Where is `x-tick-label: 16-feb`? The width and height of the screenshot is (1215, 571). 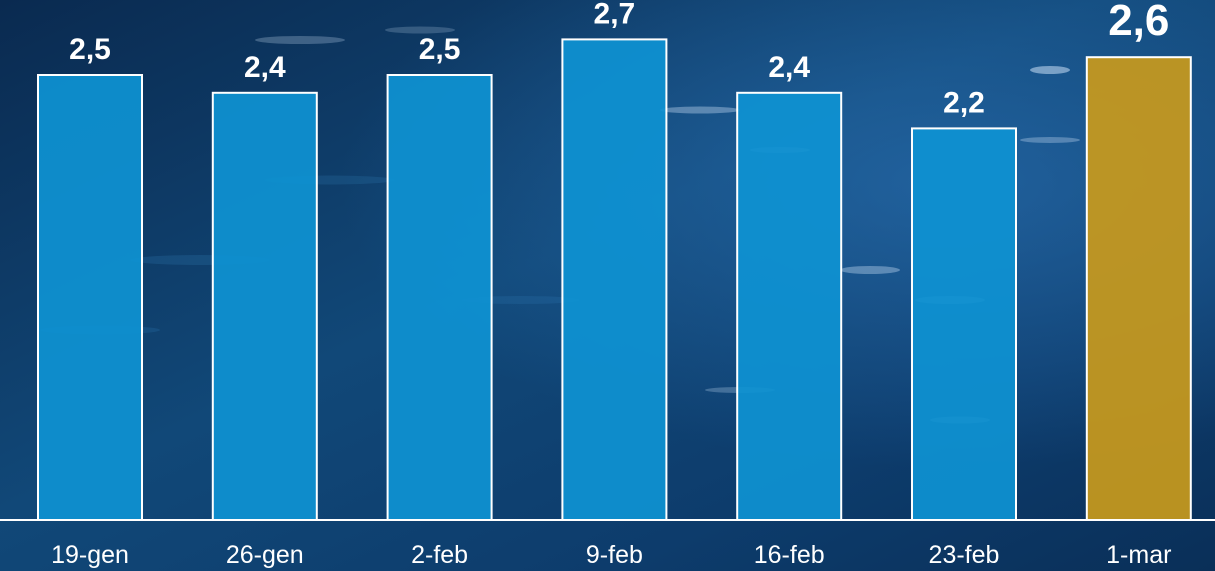 x-tick-label: 16-feb is located at coordinates (789, 555).